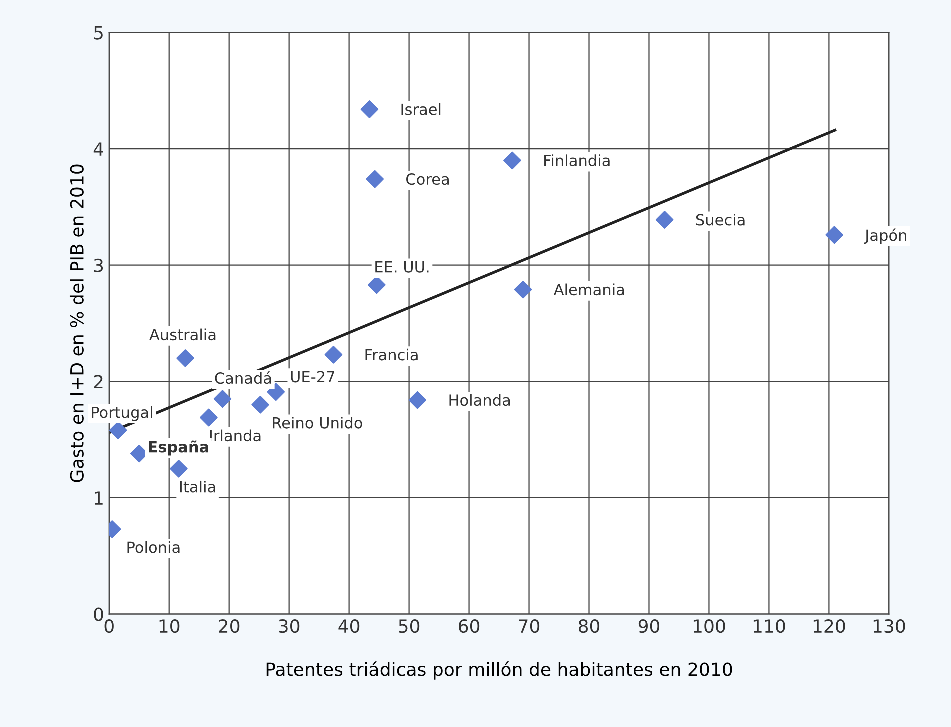  What do you see at coordinates (885, 236) in the screenshot?
I see `annotation: Japón` at bounding box center [885, 236].